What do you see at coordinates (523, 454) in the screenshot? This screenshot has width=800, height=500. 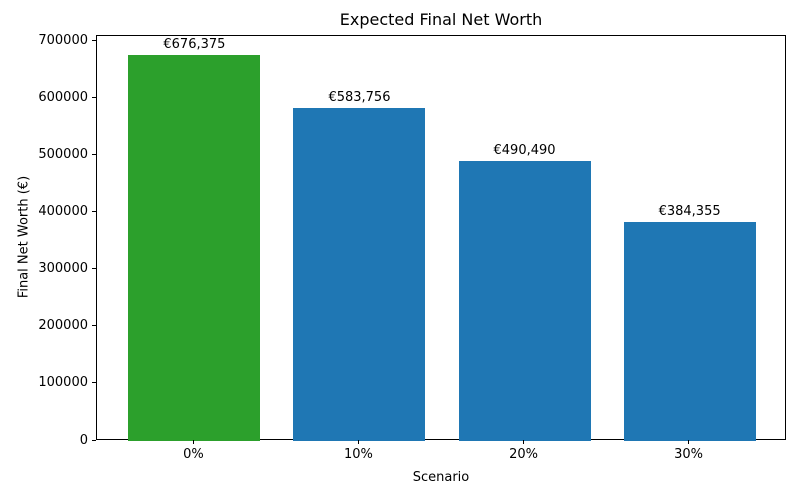 I see `x-tick-label: 20%` at bounding box center [523, 454].